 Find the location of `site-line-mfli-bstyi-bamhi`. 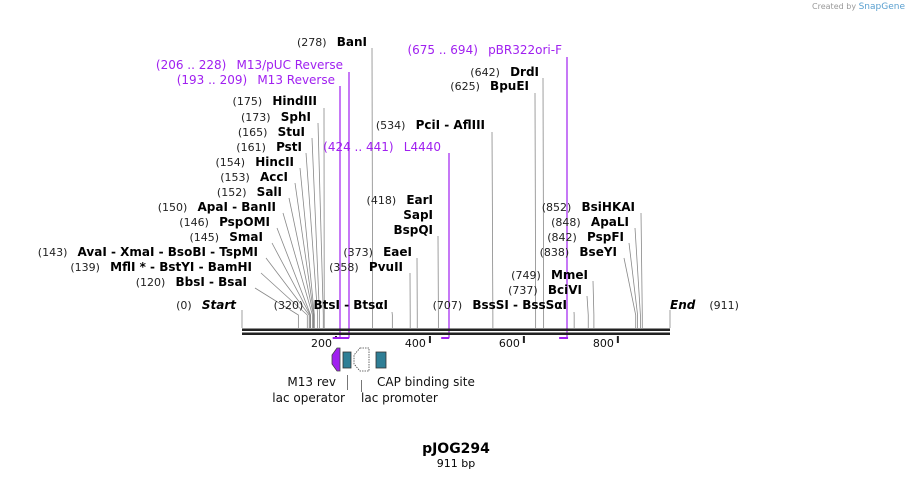

site-line-mfli-bstyi-bamhi is located at coordinates (284, 300).